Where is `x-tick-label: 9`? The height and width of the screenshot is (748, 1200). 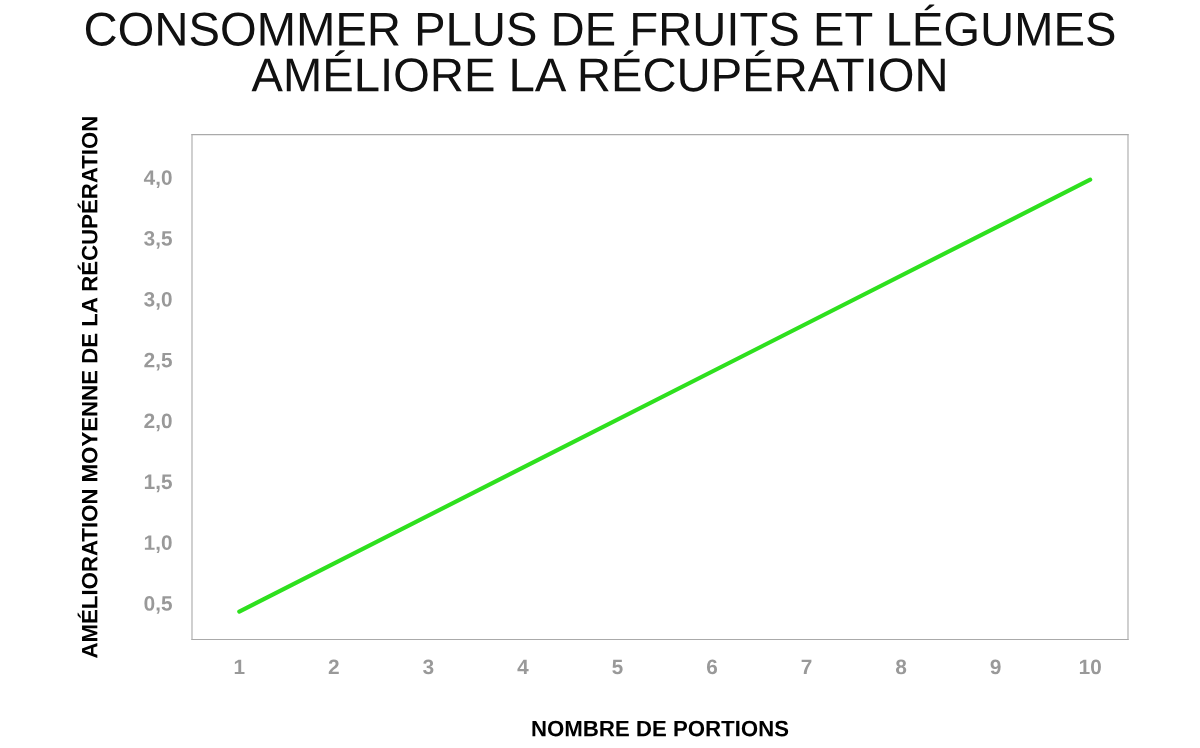 x-tick-label: 9 is located at coordinates (995, 667).